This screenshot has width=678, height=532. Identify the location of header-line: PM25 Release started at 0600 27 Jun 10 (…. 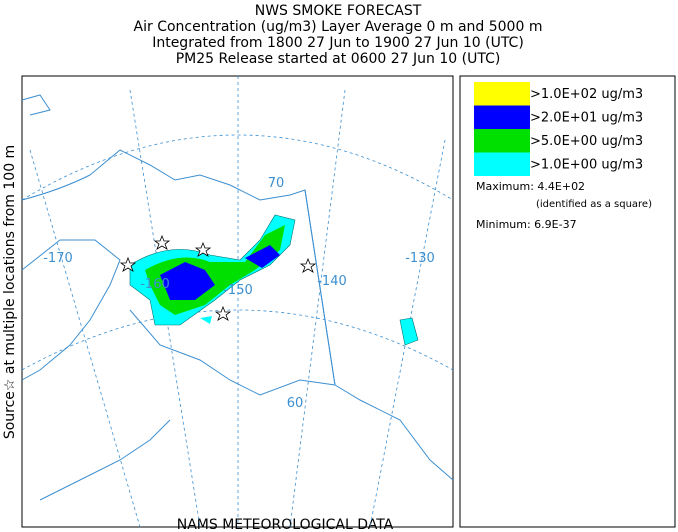
(338, 59).